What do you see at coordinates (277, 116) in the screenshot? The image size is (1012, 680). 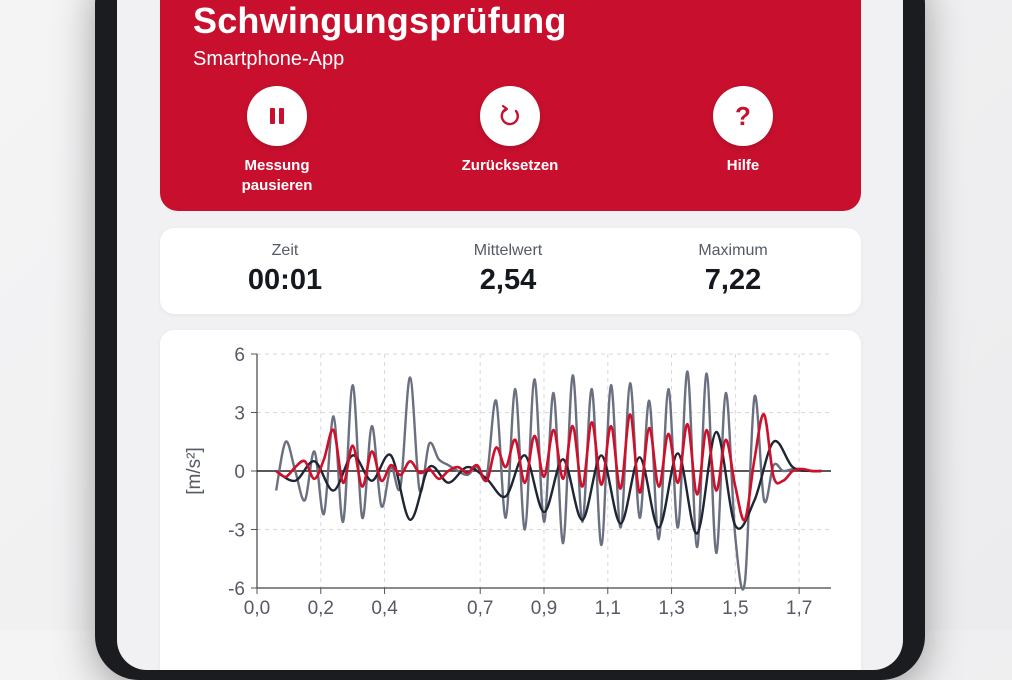 I see `pause-icon` at bounding box center [277, 116].